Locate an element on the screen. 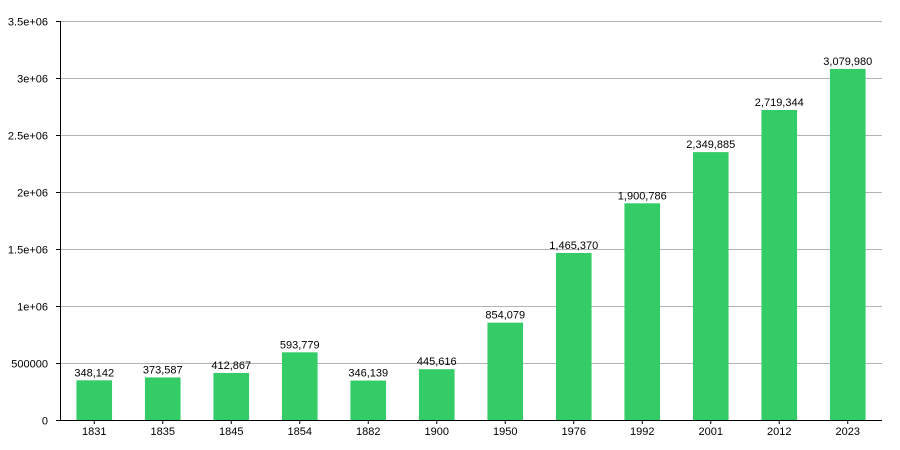 The height and width of the screenshot is (450, 900). y-tick-label: 0 is located at coordinates (45, 422).